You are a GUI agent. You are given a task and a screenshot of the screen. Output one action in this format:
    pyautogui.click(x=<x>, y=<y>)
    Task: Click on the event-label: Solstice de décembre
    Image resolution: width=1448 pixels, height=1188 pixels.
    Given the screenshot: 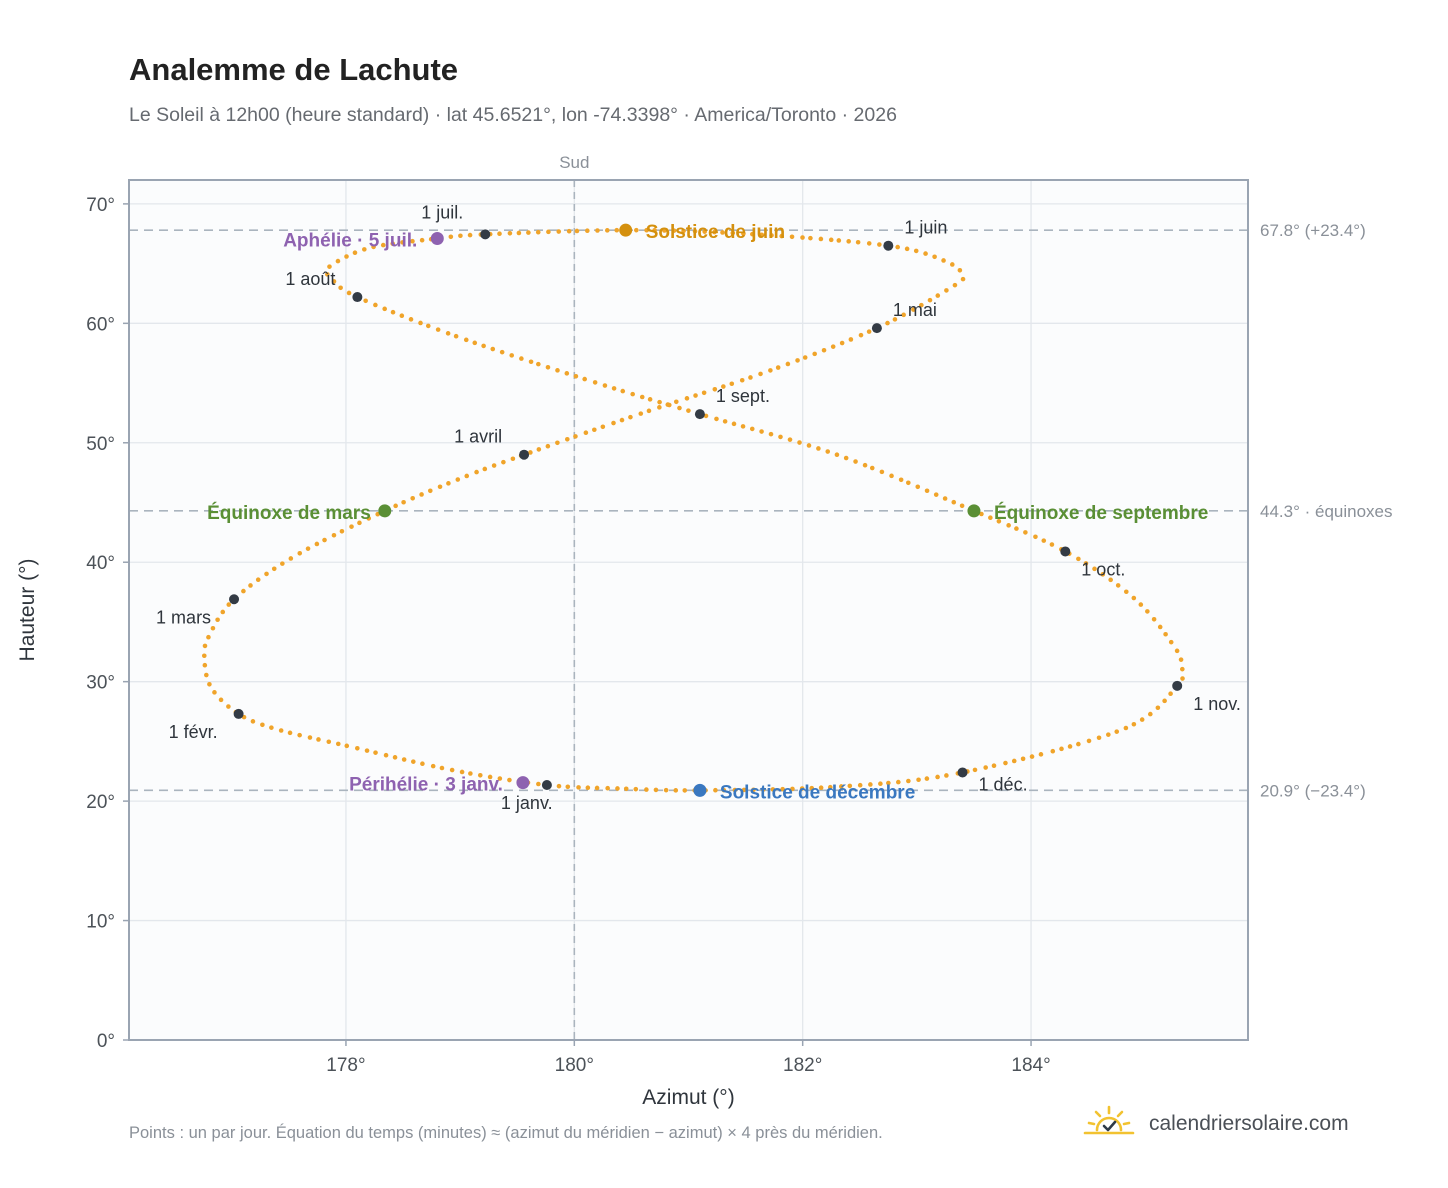 What is the action you would take?
    pyautogui.click(x=817, y=792)
    